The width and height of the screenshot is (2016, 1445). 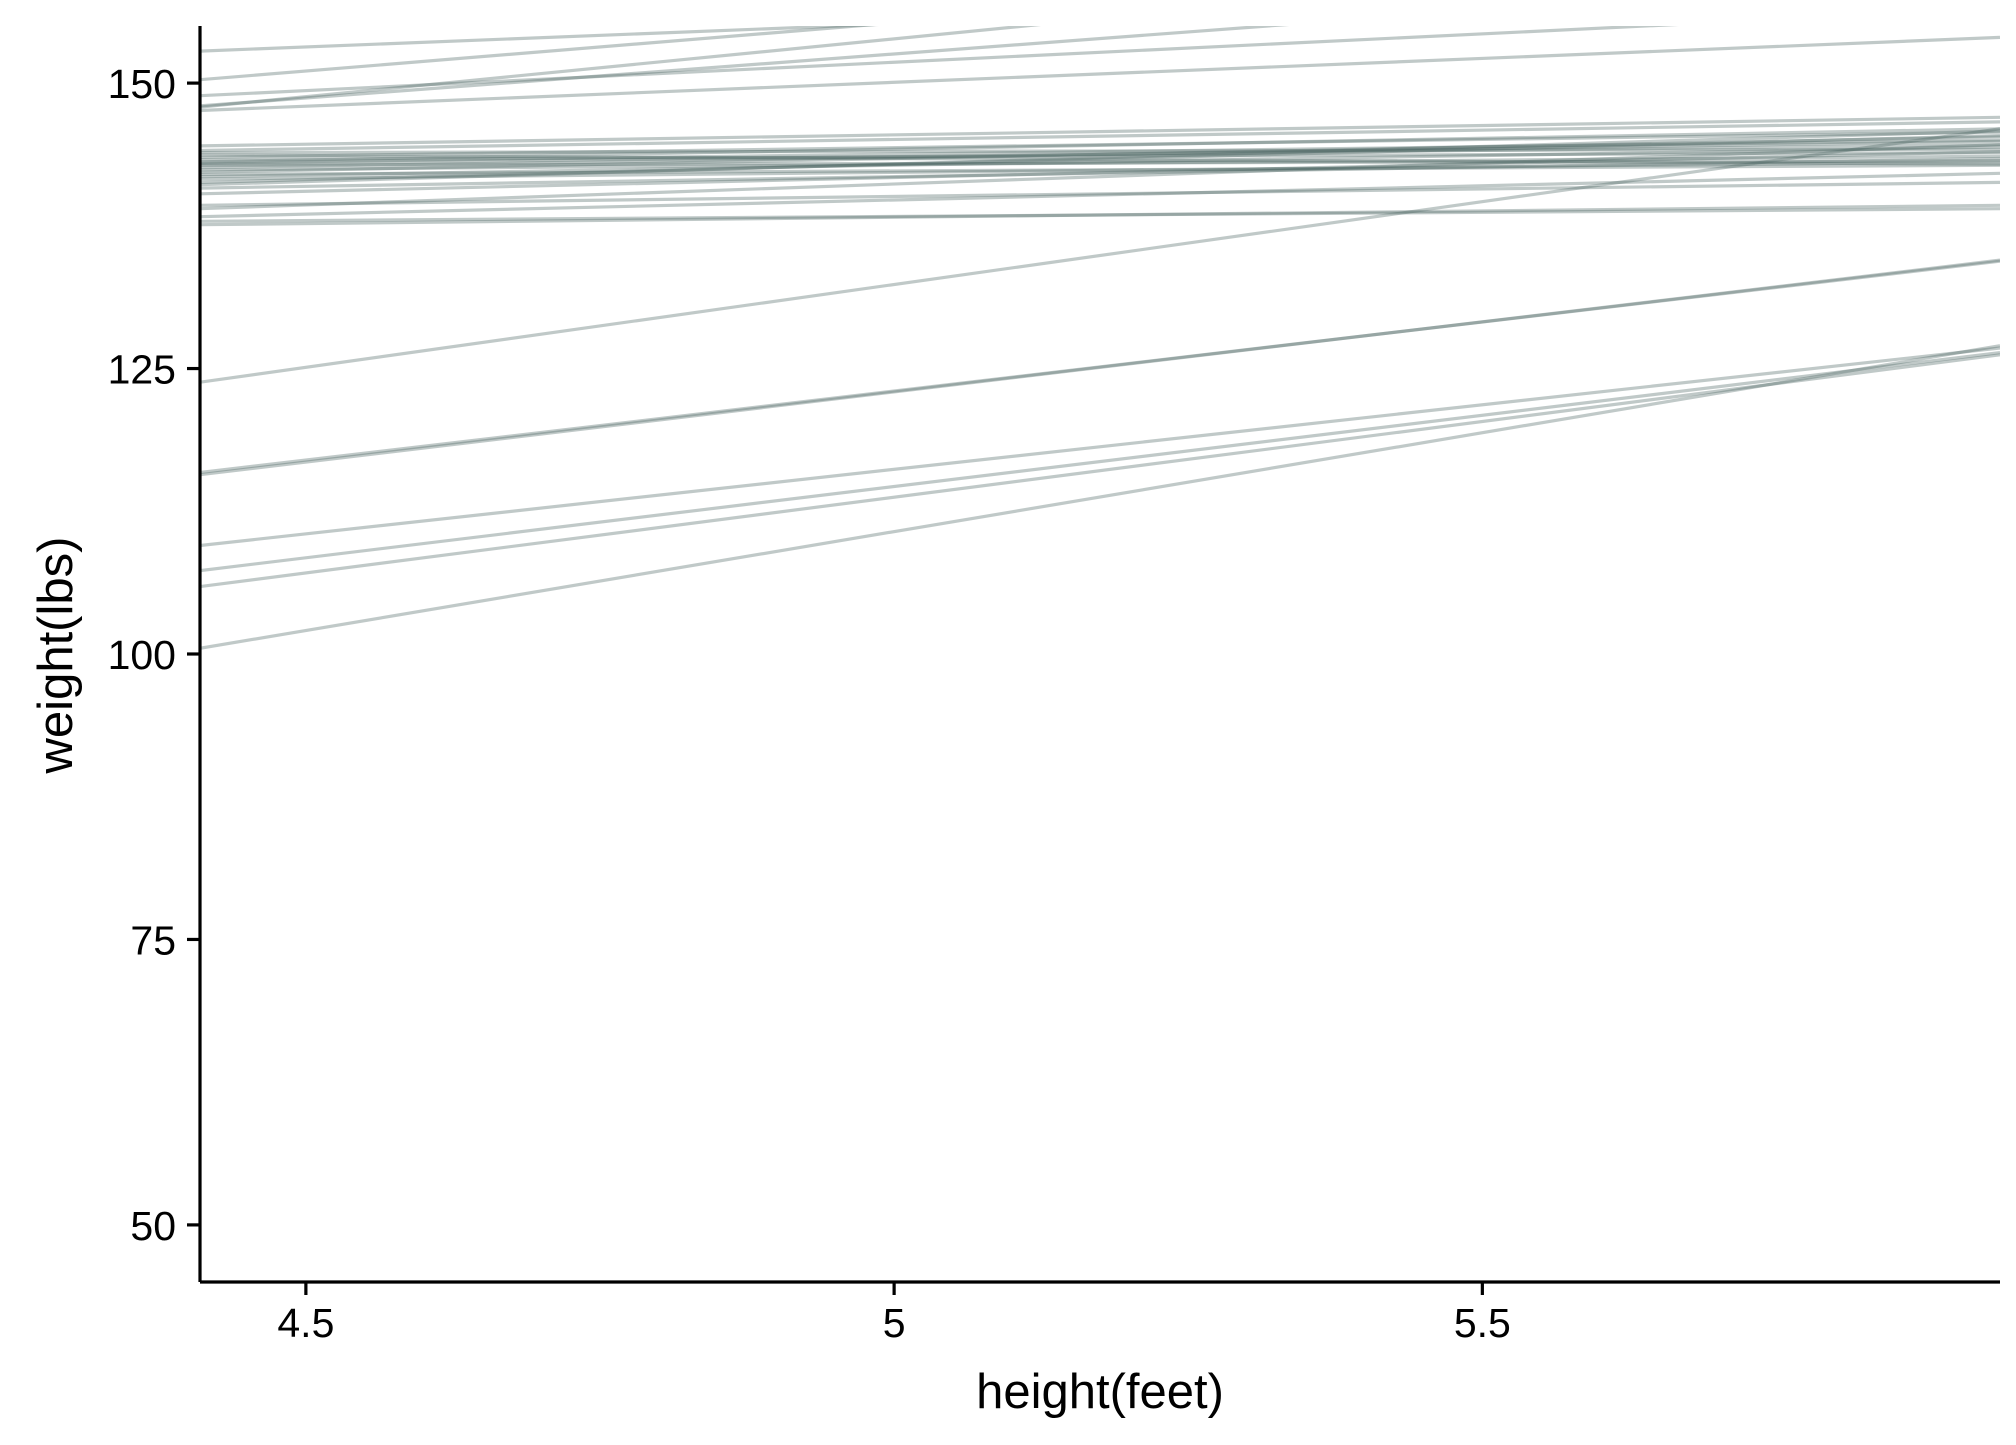 I want to click on x-axis-title: height(feet), so click(x=1100, y=1392).